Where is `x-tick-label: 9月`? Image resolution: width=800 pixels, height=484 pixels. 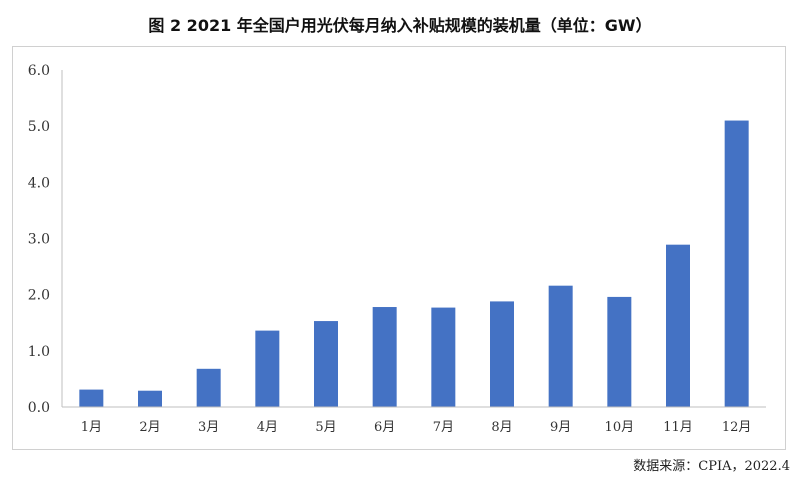
x-tick-label: 9月 is located at coordinates (560, 427).